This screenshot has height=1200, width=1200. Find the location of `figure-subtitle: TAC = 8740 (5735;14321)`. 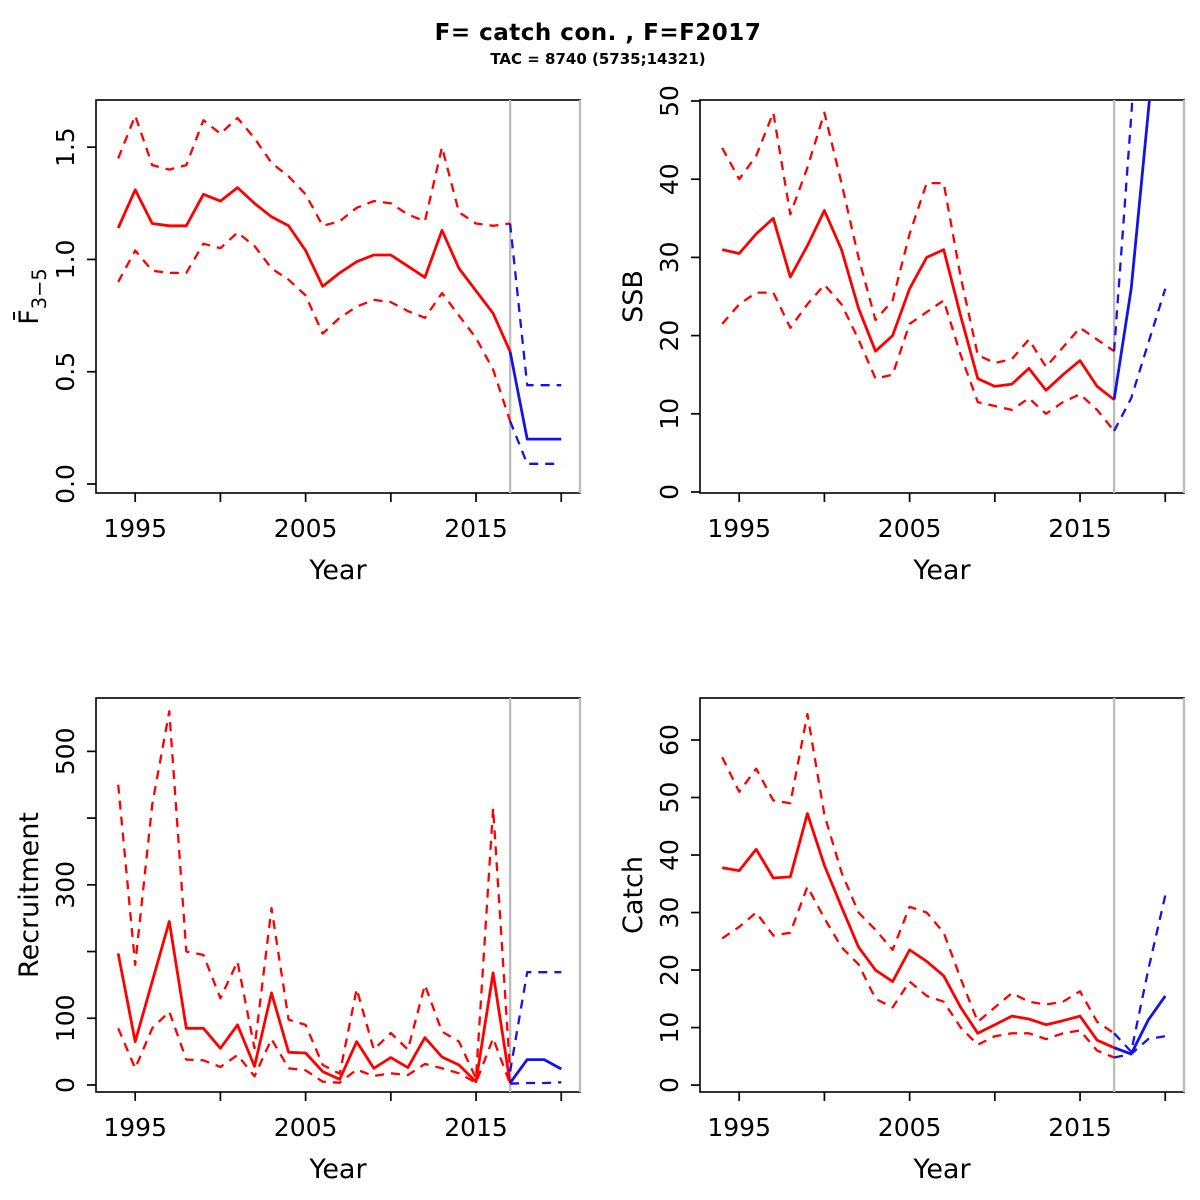

figure-subtitle: TAC = 8740 (5735;14321) is located at coordinates (598, 59).